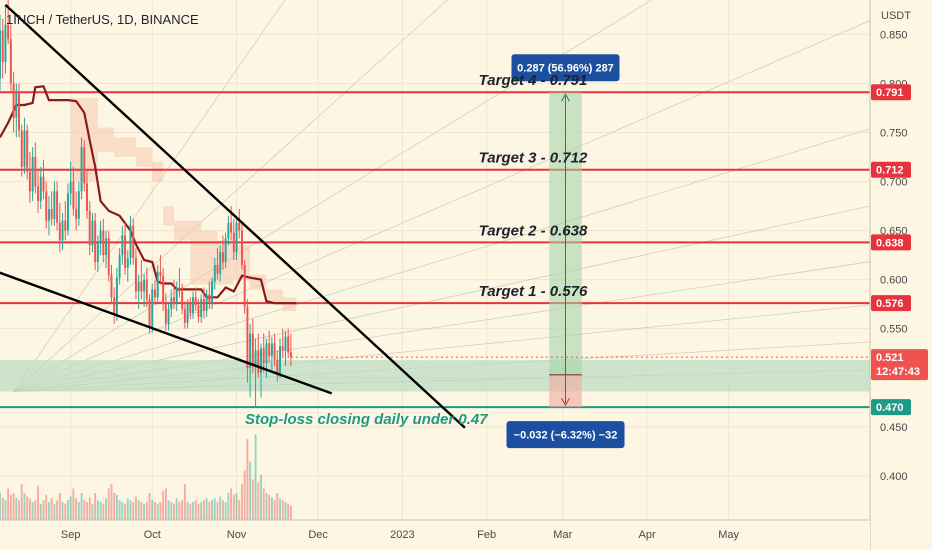 The height and width of the screenshot is (550, 932). I want to click on price-badge-label: 0.576, so click(890, 304).